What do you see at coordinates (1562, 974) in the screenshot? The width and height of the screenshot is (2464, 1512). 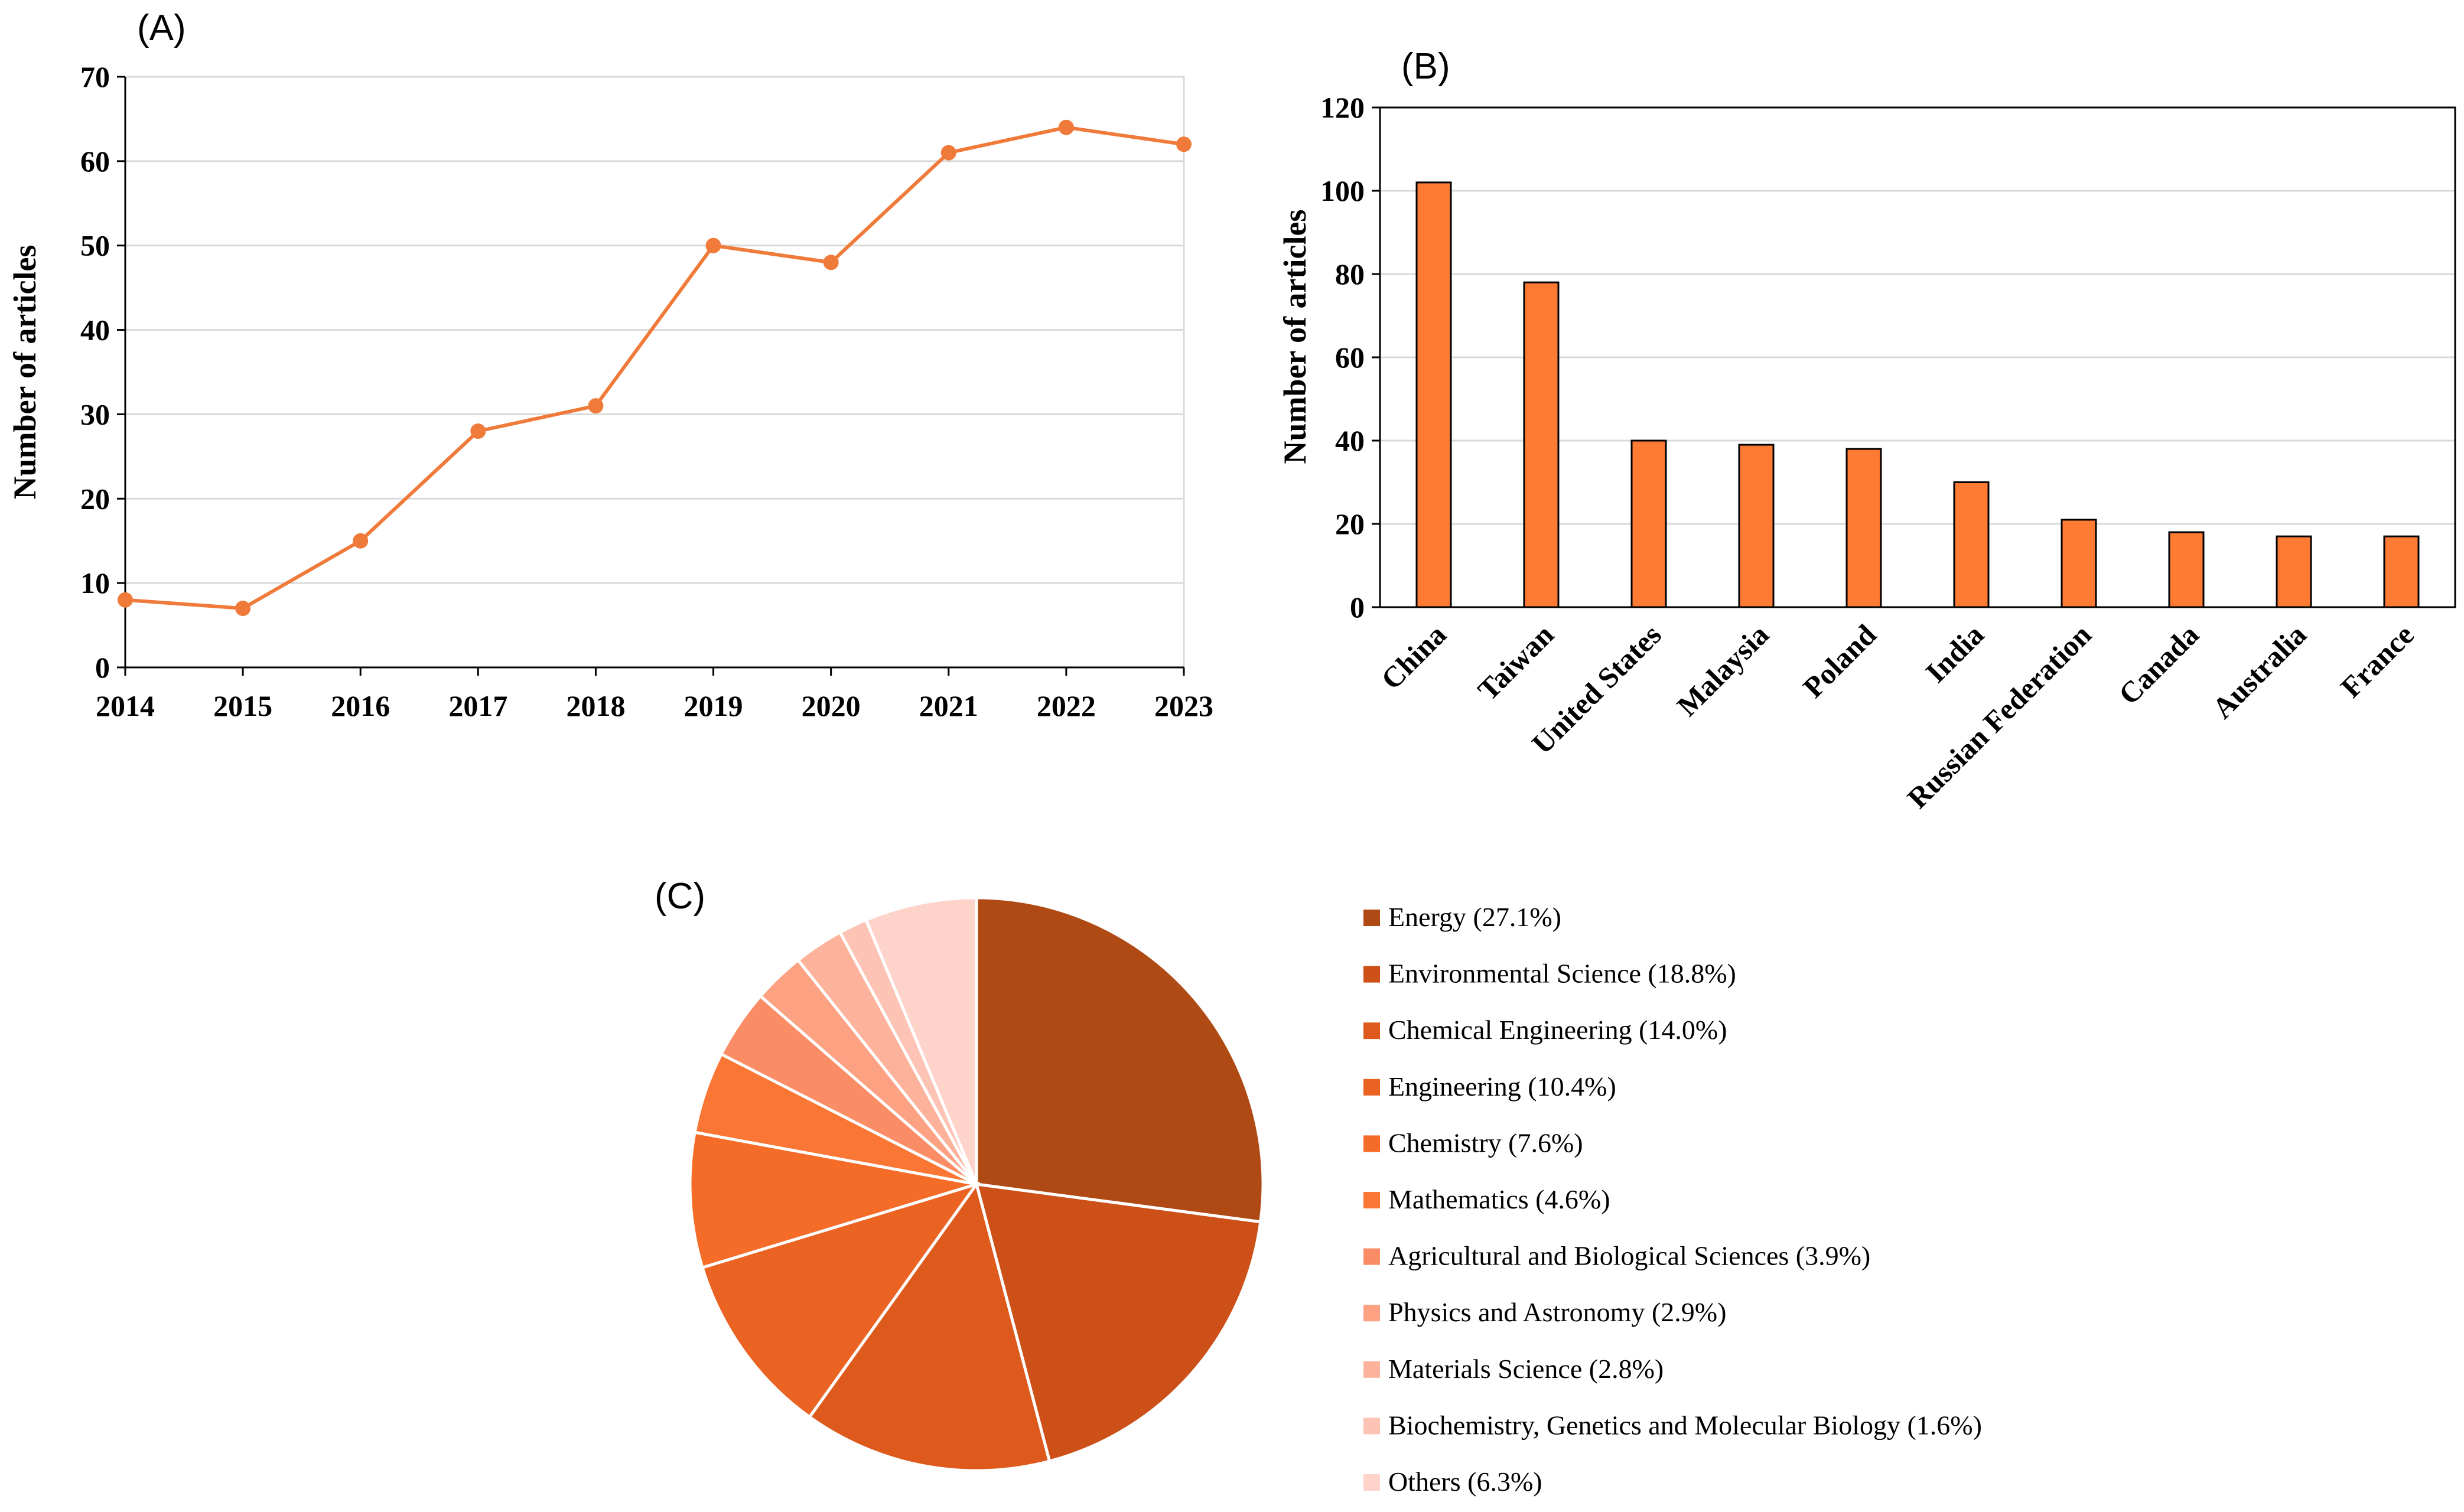 I see `panel-c-legend-label: Environmental Science (18.8%)` at bounding box center [1562, 974].